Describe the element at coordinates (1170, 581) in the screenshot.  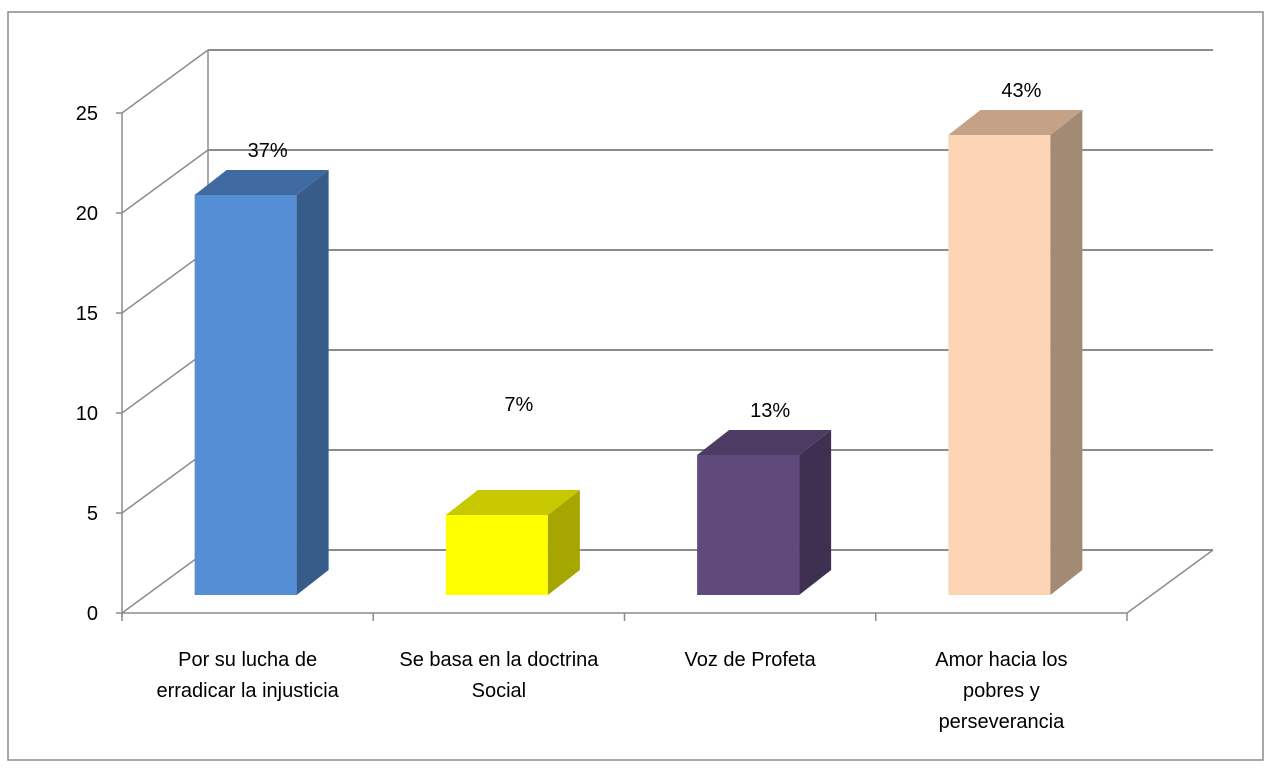
I see `floor-edge` at that location.